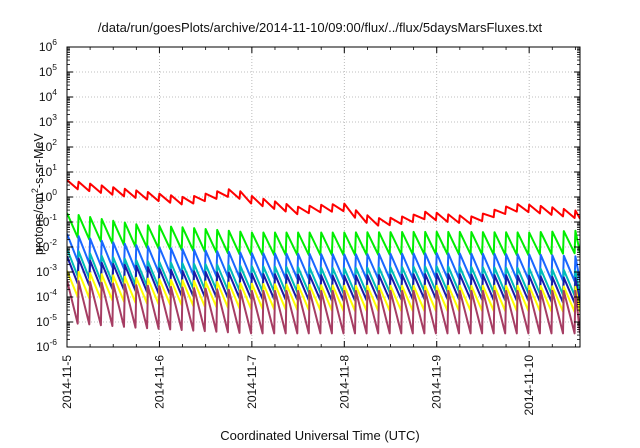 The image size is (640, 448). I want to click on y-tick-label: 10², so click(48, 145).